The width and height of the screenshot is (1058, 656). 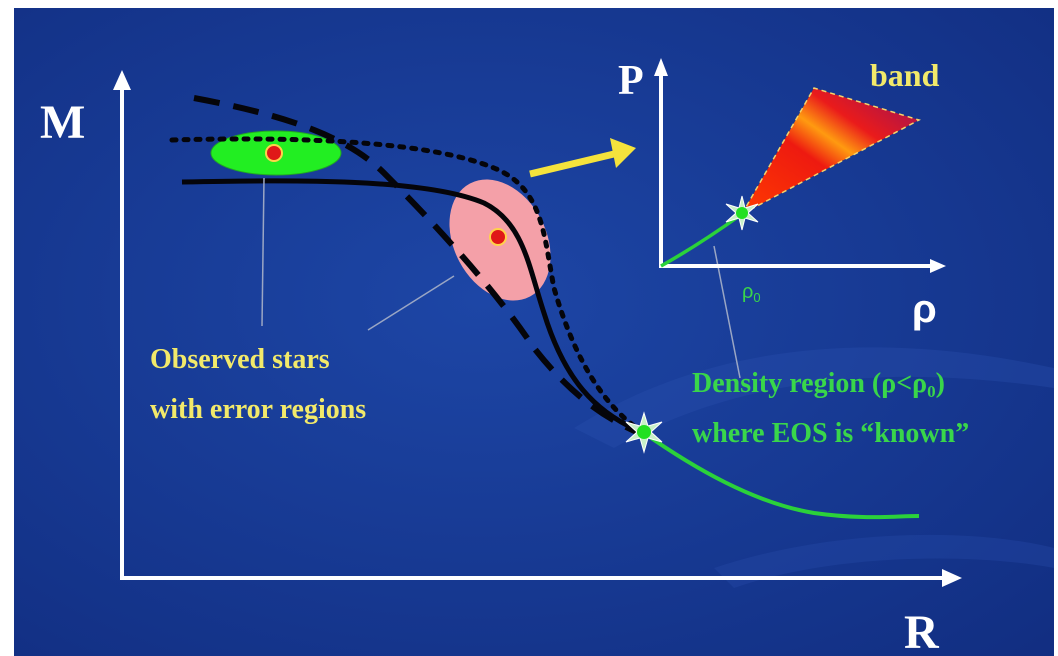 What do you see at coordinates (582, 158) in the screenshot?
I see `to-inset-arrow` at bounding box center [582, 158].